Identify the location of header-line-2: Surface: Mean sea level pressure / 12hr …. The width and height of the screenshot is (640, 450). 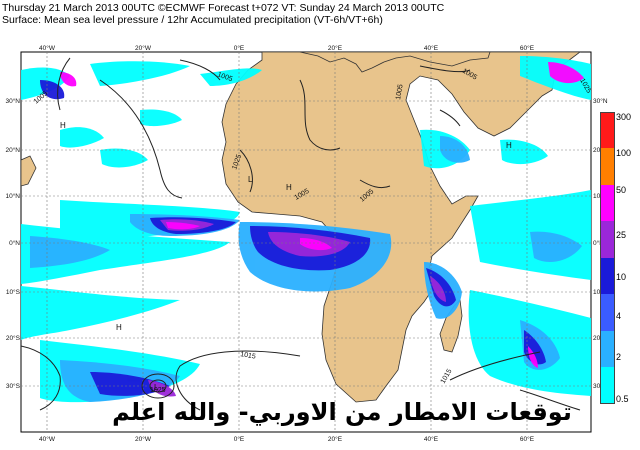
(192, 20).